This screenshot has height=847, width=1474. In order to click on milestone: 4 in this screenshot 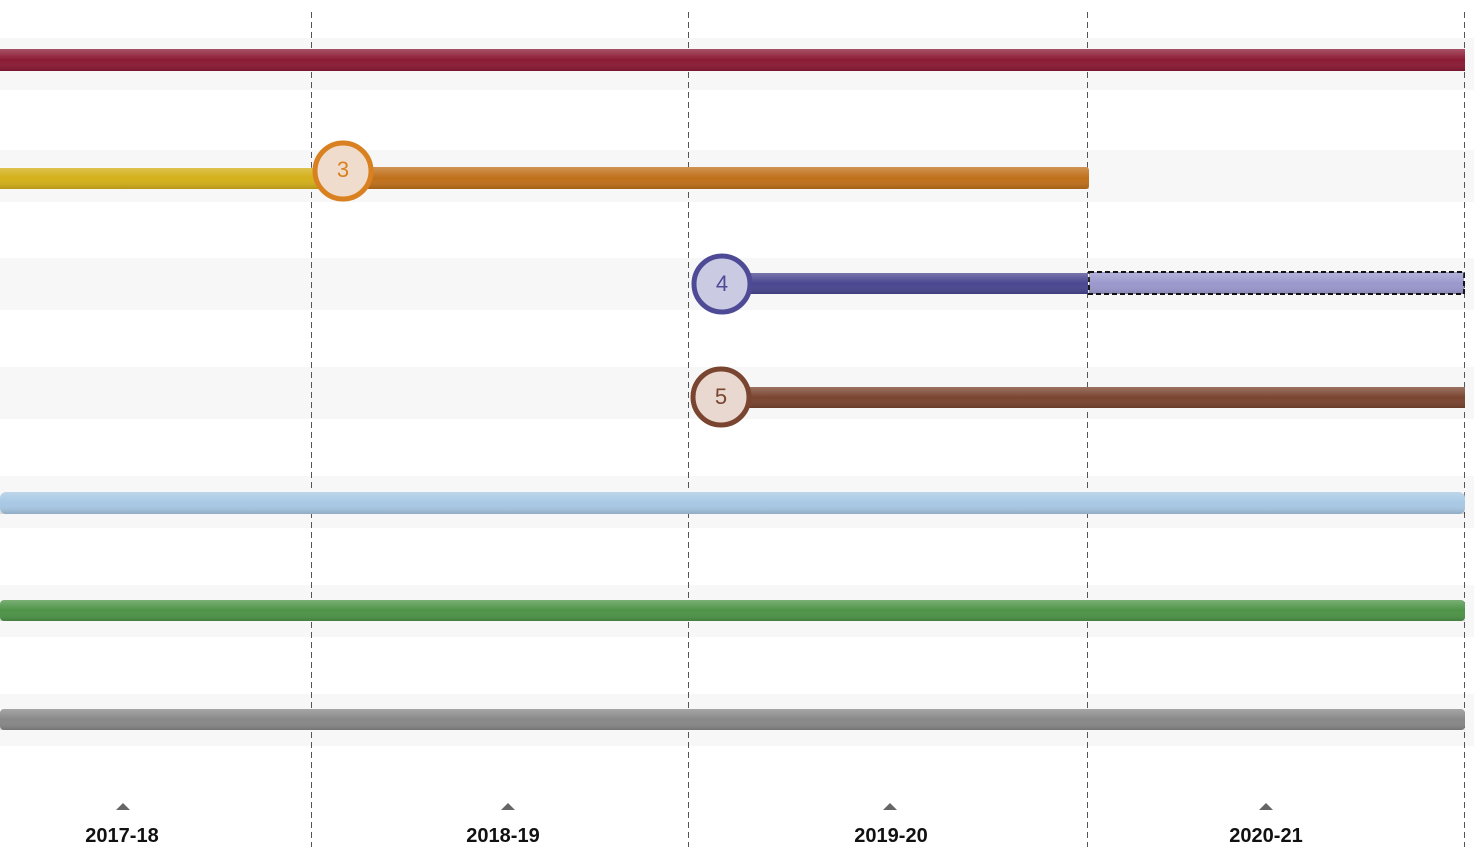, I will do `click(722, 284)`.